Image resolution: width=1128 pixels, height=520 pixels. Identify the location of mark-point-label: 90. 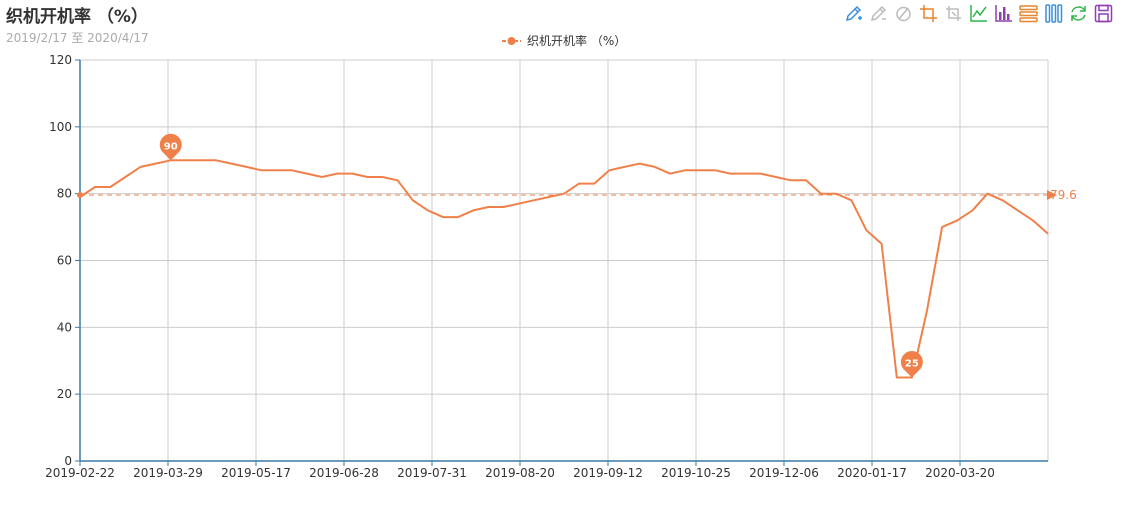
(171, 146).